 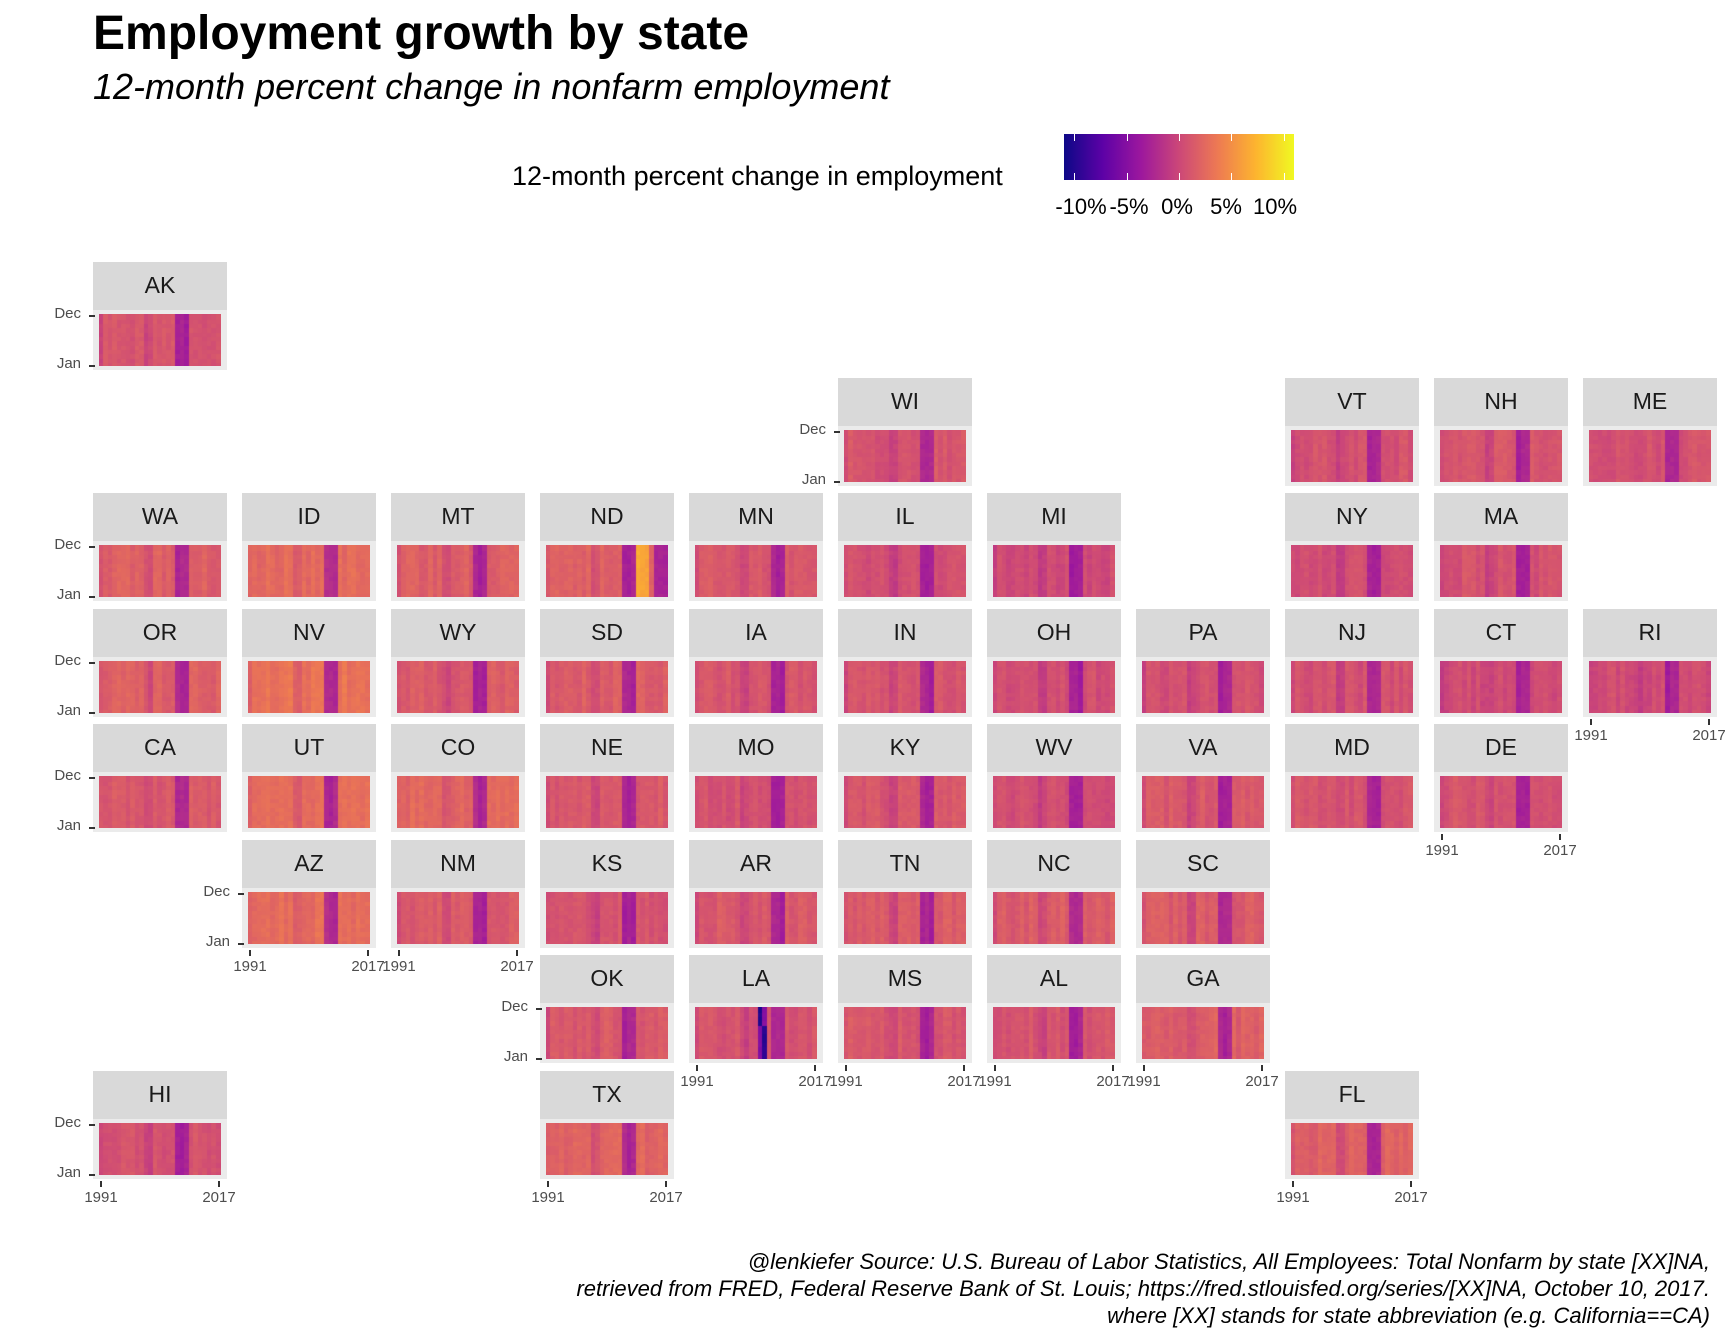 I want to click on facet-strip-pa: PA, so click(x=1203, y=632).